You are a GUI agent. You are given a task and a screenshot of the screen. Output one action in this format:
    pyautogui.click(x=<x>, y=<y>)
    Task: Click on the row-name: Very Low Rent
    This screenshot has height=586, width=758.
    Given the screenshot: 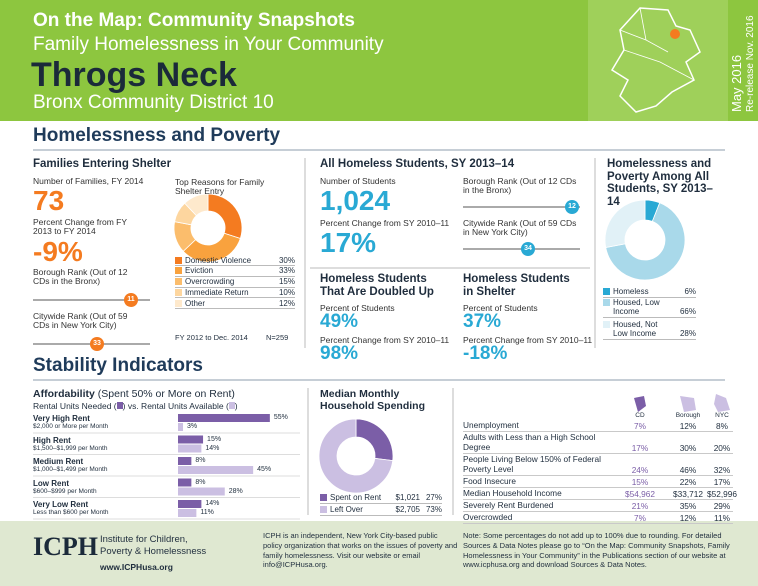 What is the action you would take?
    pyautogui.click(x=61, y=504)
    